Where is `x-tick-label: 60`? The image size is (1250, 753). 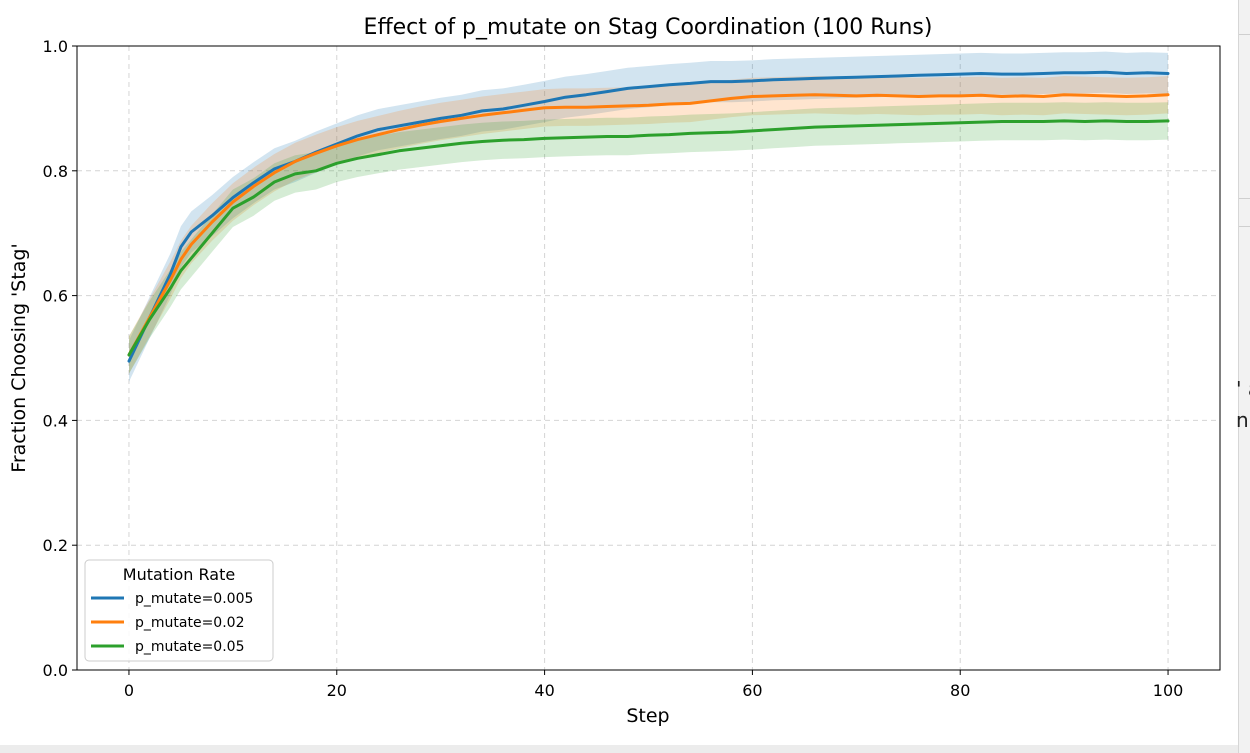
x-tick-label: 60 is located at coordinates (752, 690).